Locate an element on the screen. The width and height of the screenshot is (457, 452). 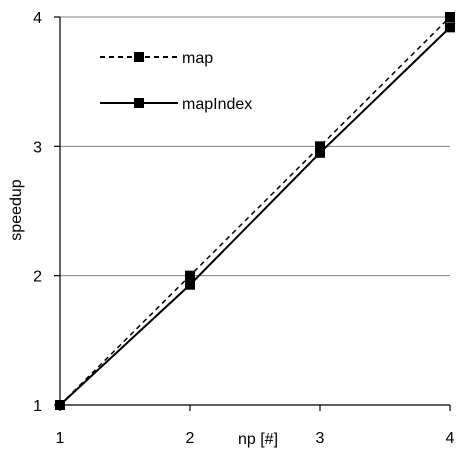
x-tick-label-2: 2 is located at coordinates (190, 438).